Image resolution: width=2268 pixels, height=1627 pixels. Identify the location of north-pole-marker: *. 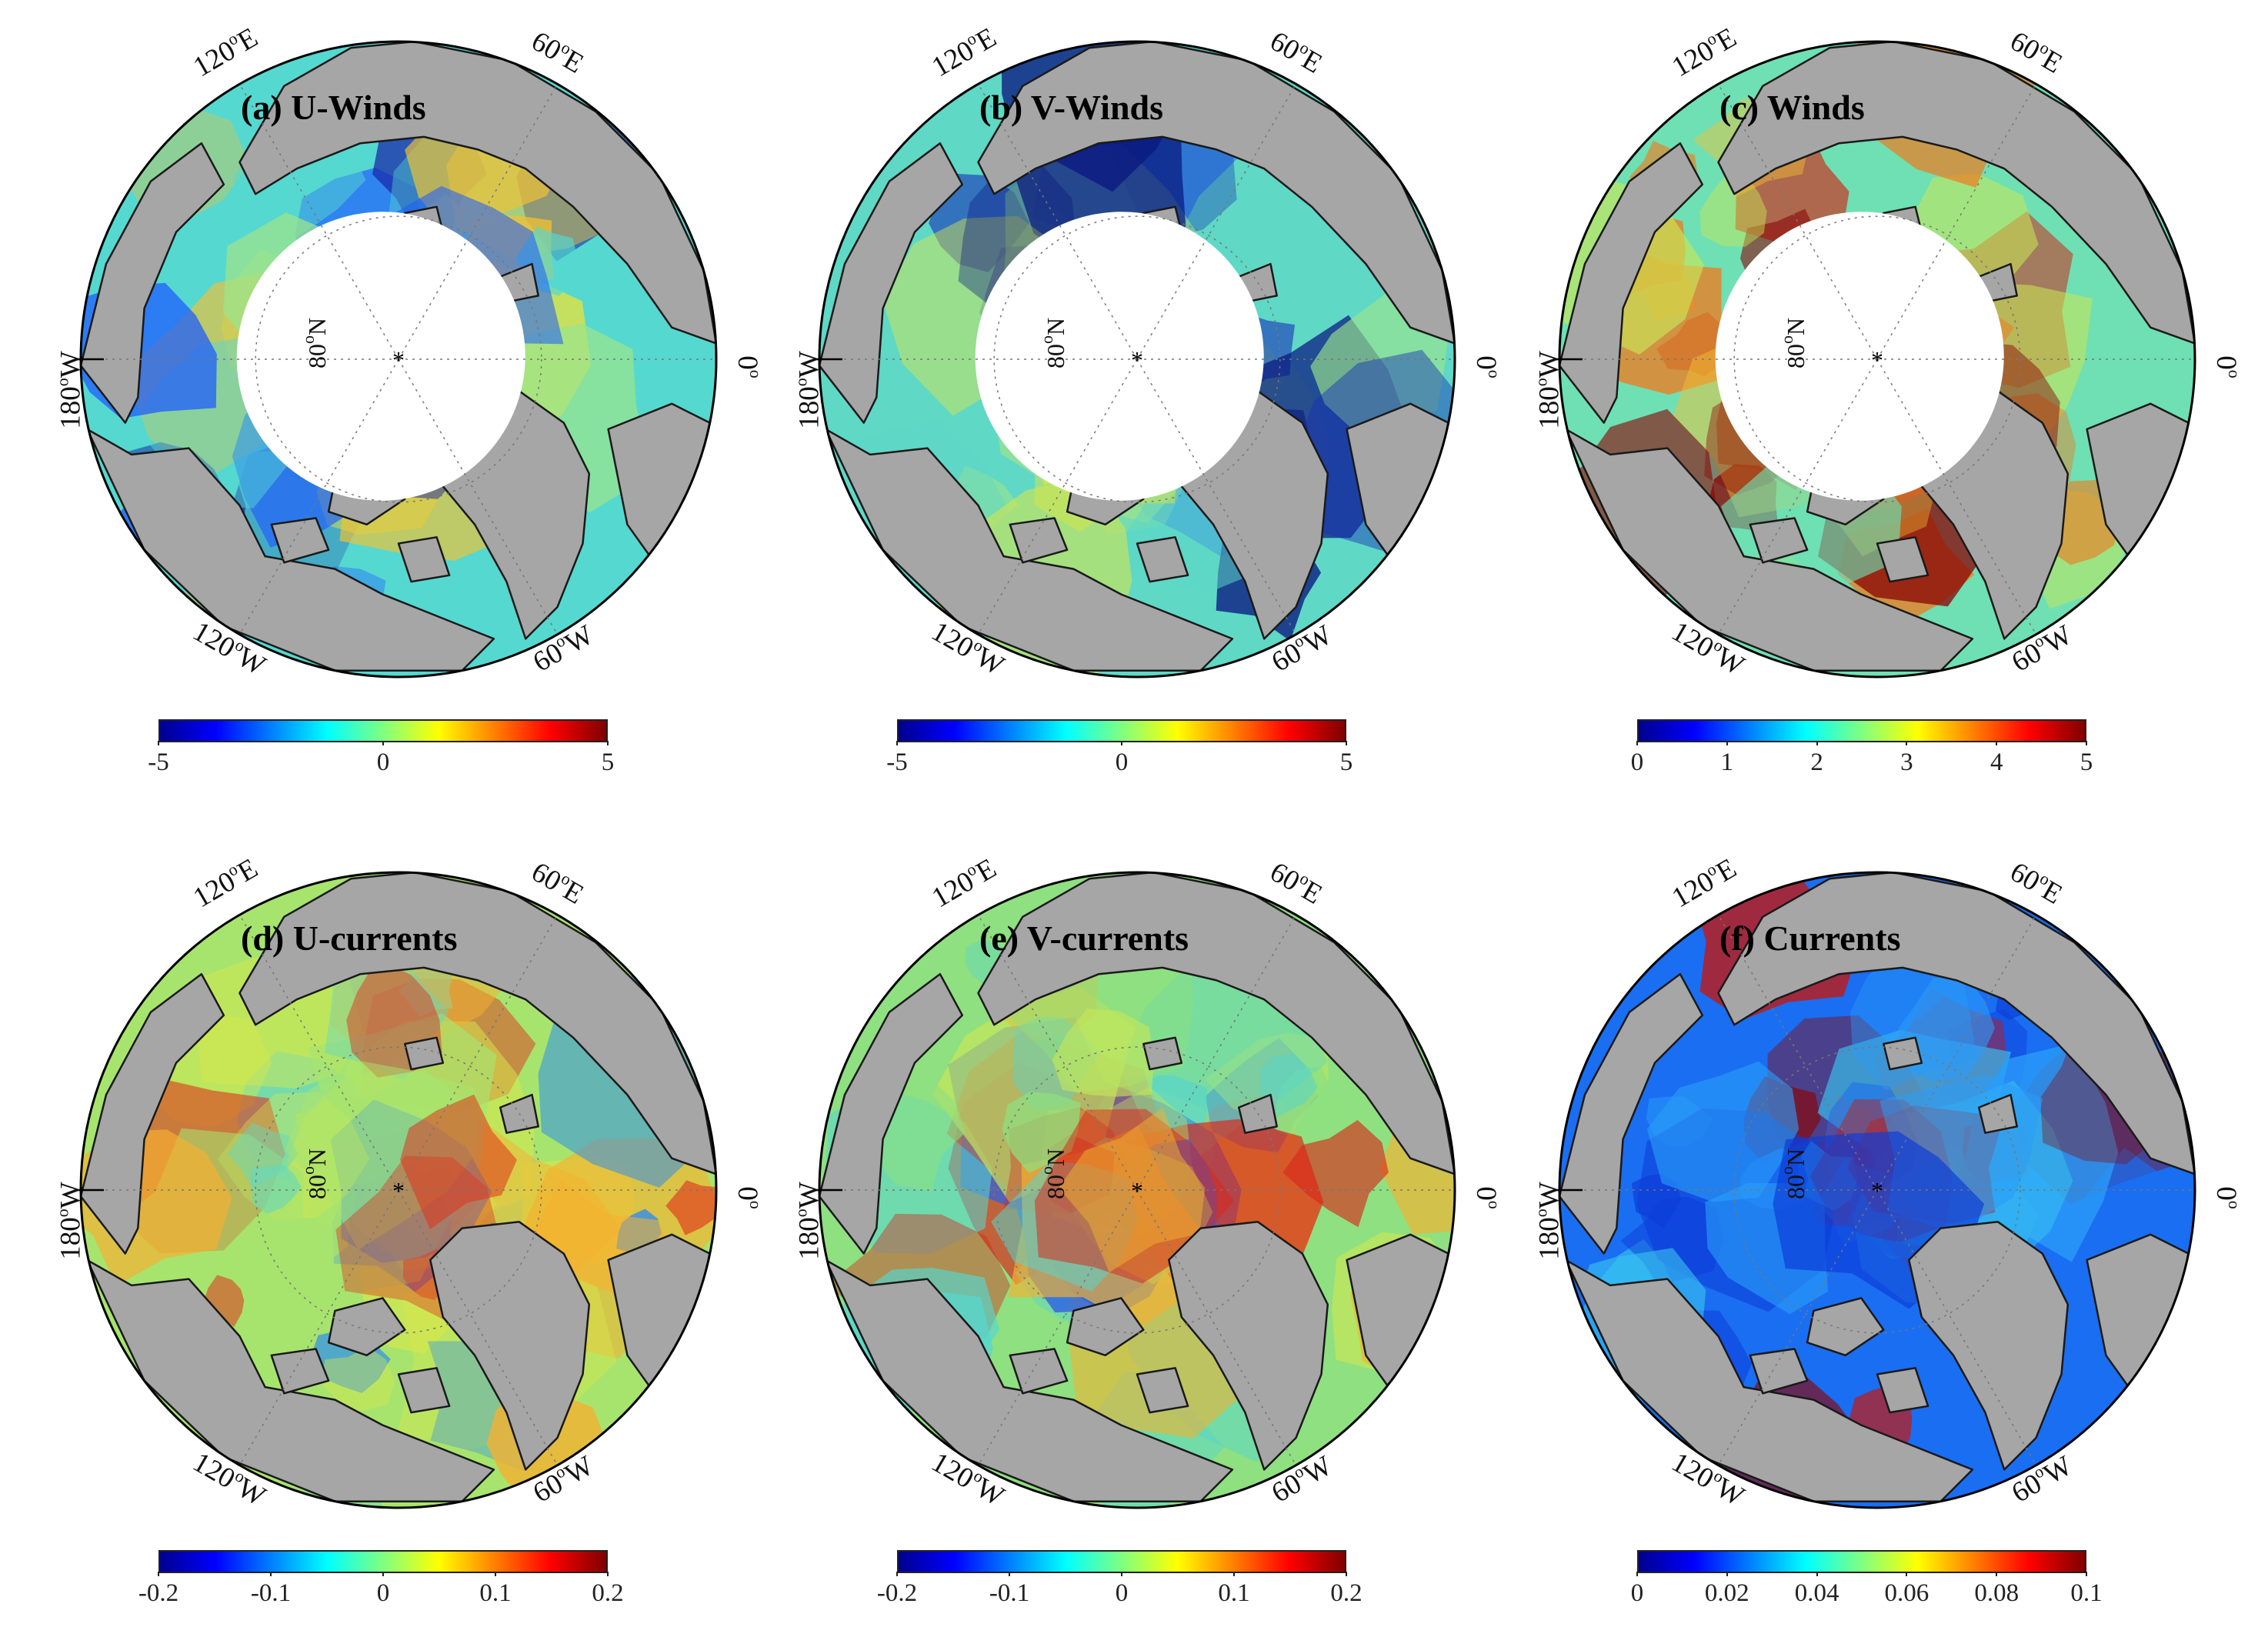
(398, 1191).